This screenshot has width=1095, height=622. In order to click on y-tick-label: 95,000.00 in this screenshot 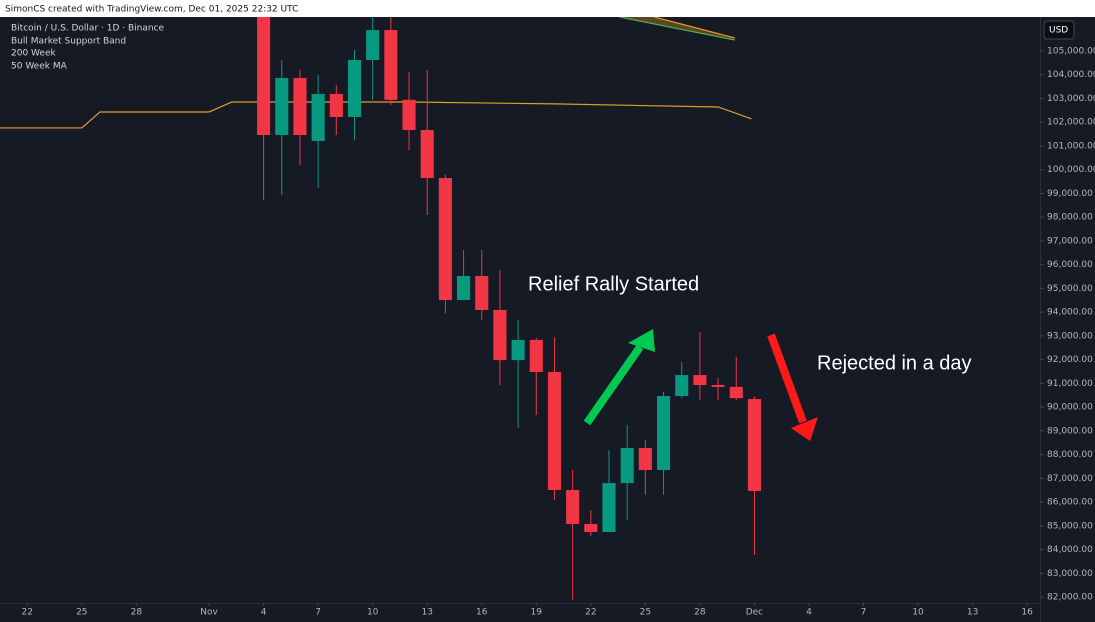, I will do `click(1070, 289)`.